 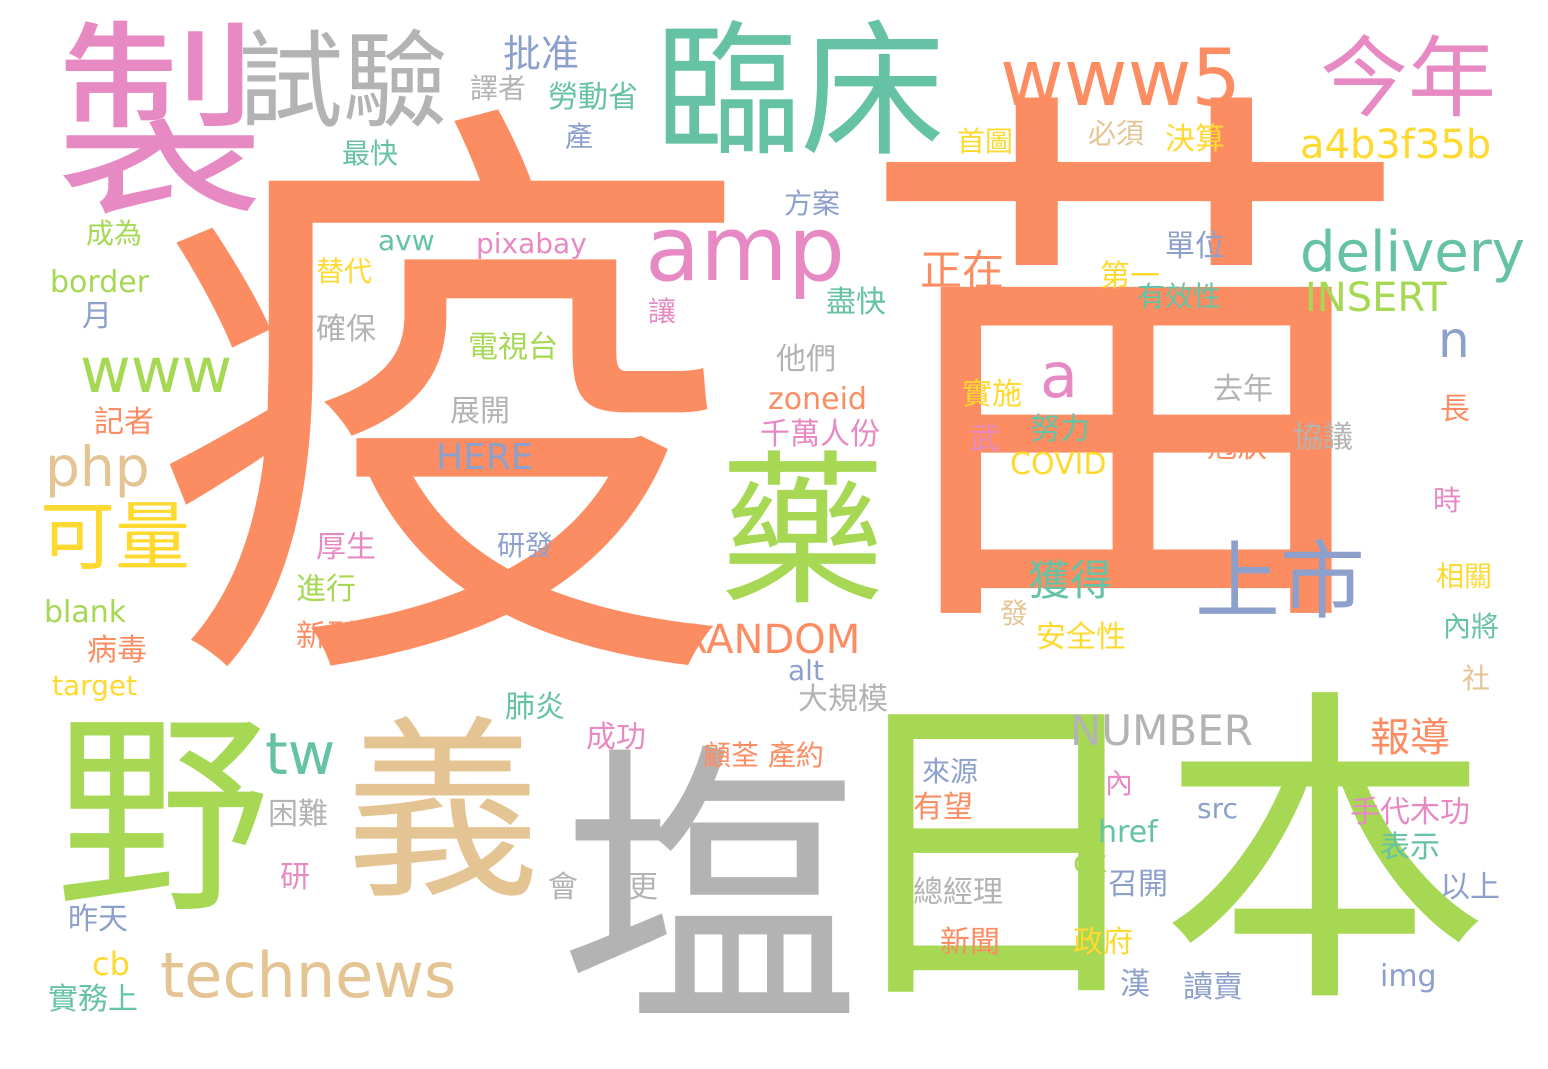 What do you see at coordinates (985, 142) in the screenshot?
I see `word-shuzu: 首圖` at bounding box center [985, 142].